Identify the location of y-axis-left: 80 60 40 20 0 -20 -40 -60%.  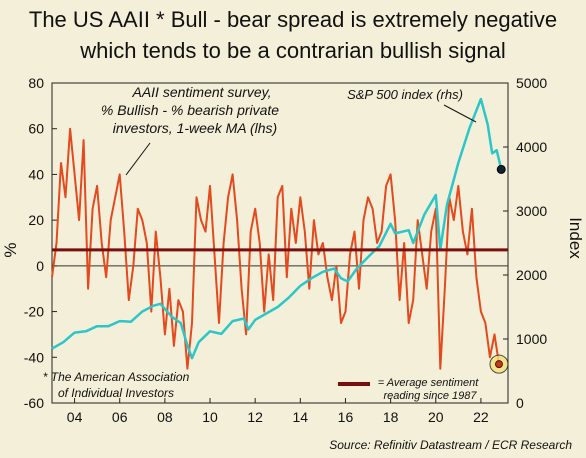
(29, 243).